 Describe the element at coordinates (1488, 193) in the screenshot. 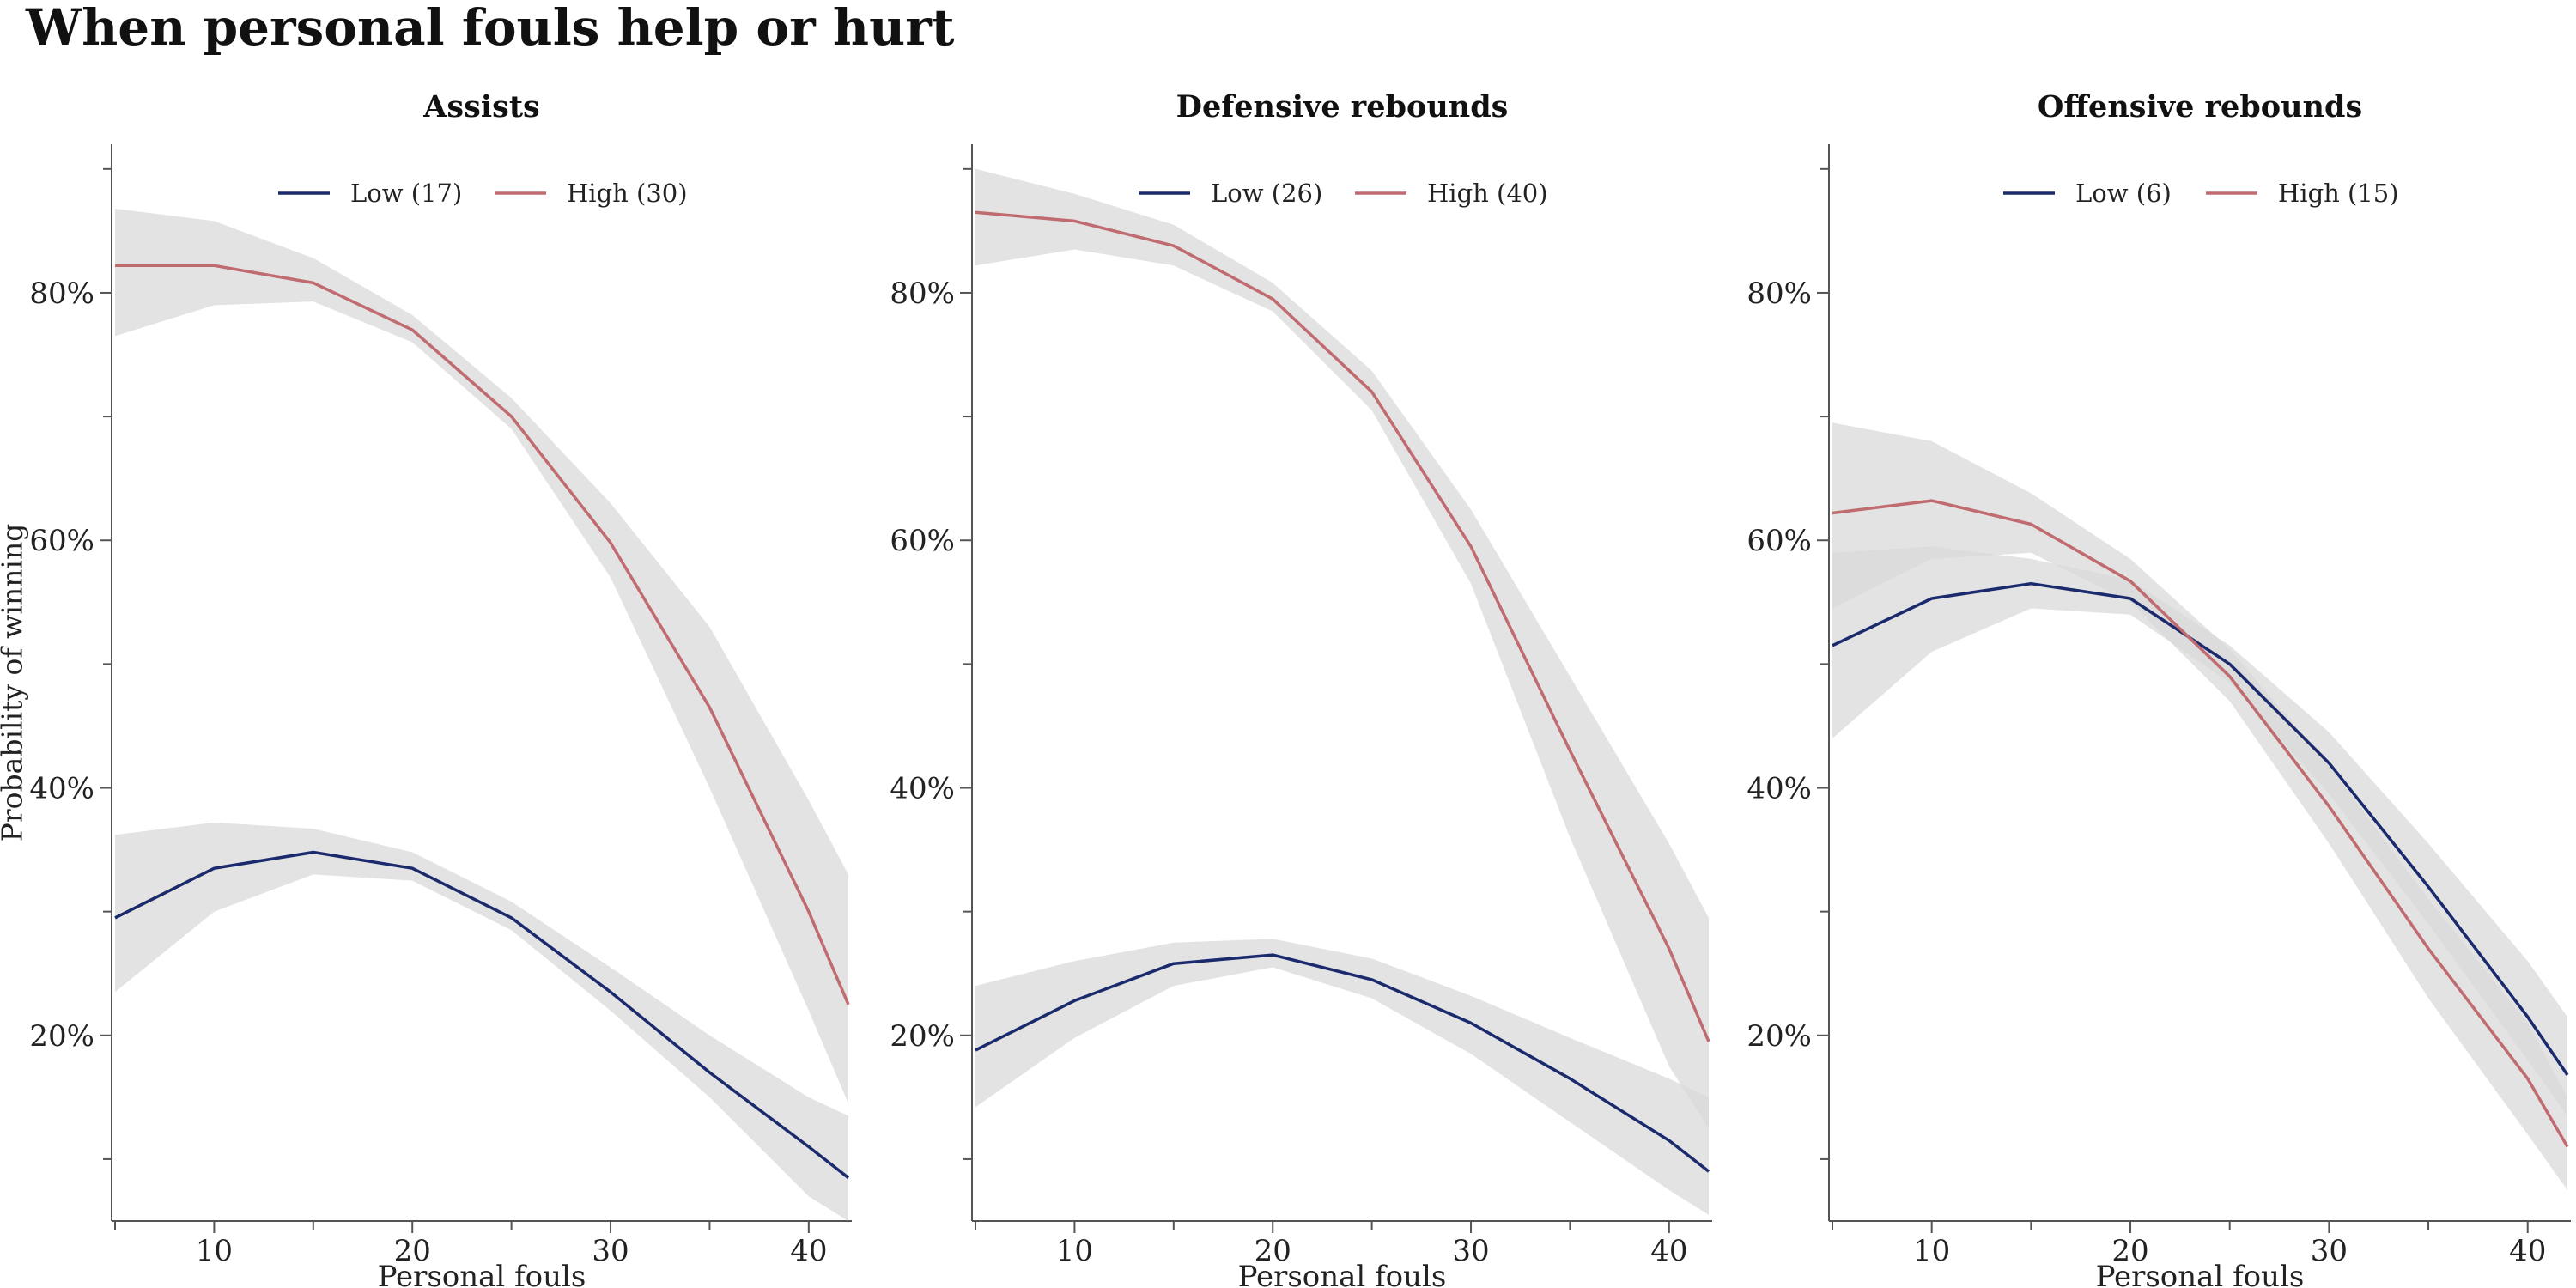

I see `legend-label: High (40)` at that location.